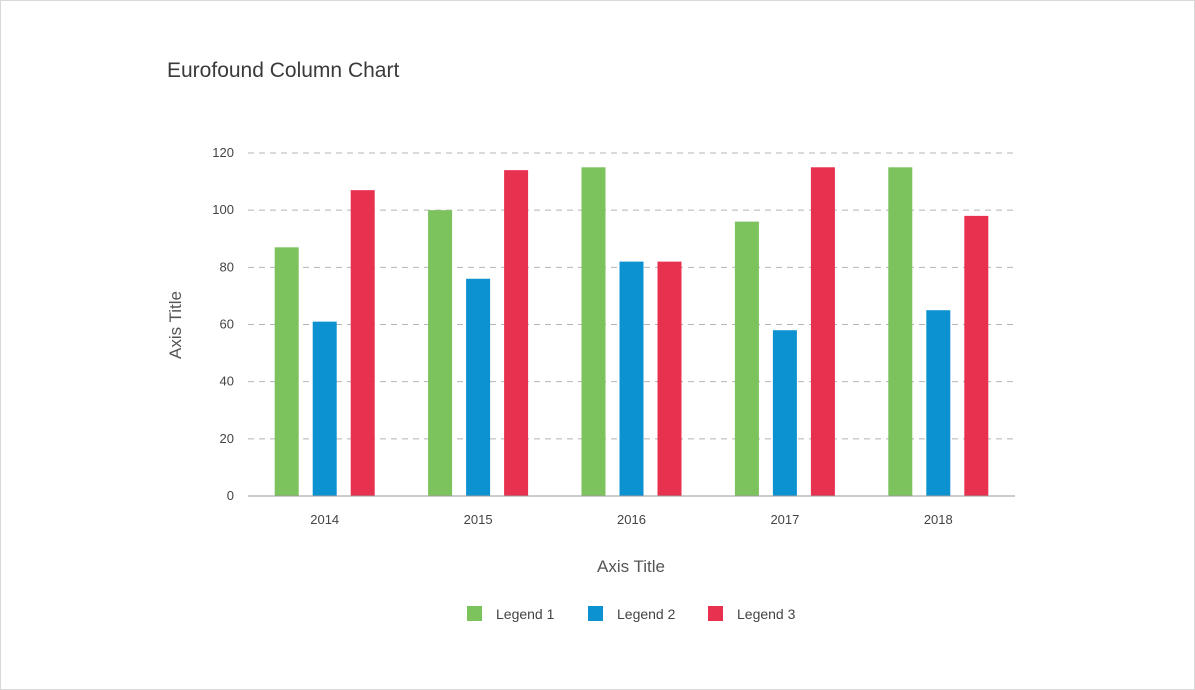 The width and height of the screenshot is (1195, 690). Describe the element at coordinates (223, 152) in the screenshot. I see `y-tick-label: 120` at that location.